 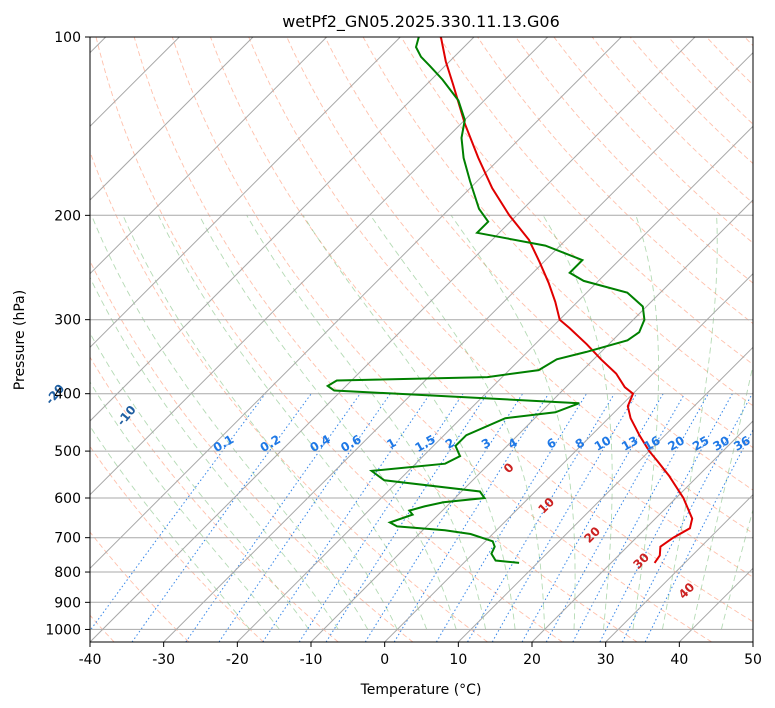 I want to click on x-tick-label: 40, so click(x=679, y=660).